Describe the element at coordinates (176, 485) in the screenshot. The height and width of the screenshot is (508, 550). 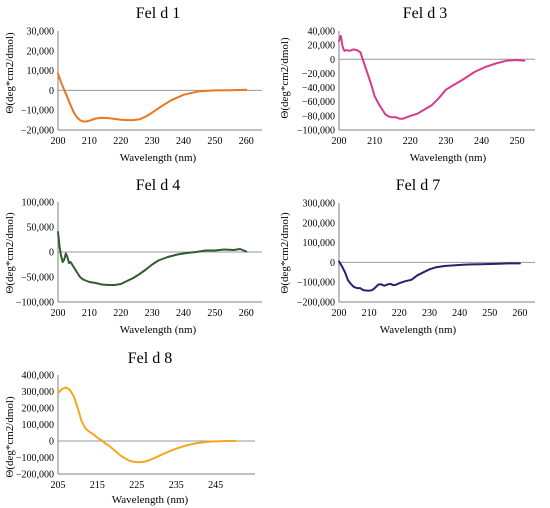
I see `x-tick-label: 235` at that location.